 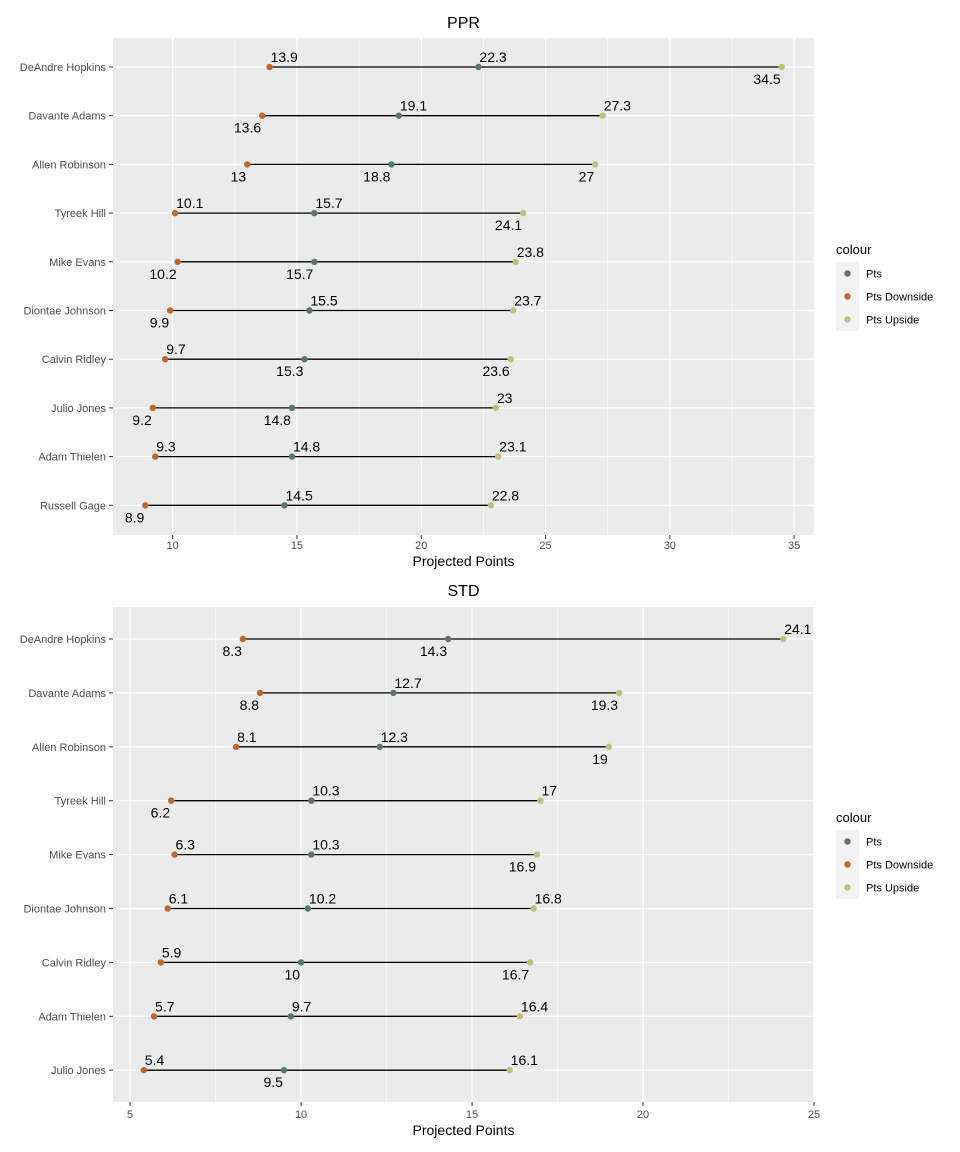 What do you see at coordinates (892, 889) in the screenshot?
I see `legend-label: Pts Upside` at bounding box center [892, 889].